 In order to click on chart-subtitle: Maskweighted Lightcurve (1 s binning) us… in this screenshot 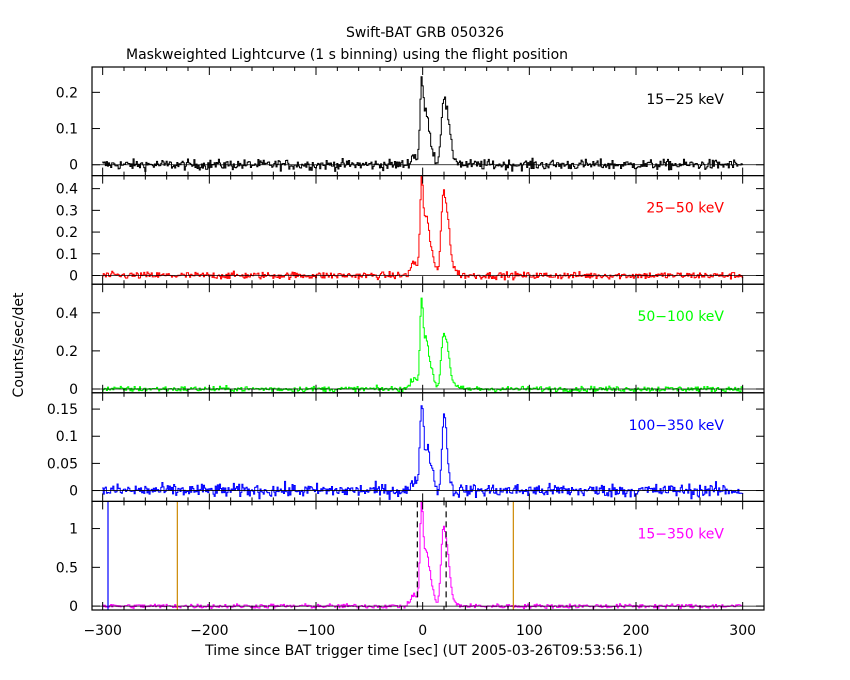, I will do `click(347, 55)`.